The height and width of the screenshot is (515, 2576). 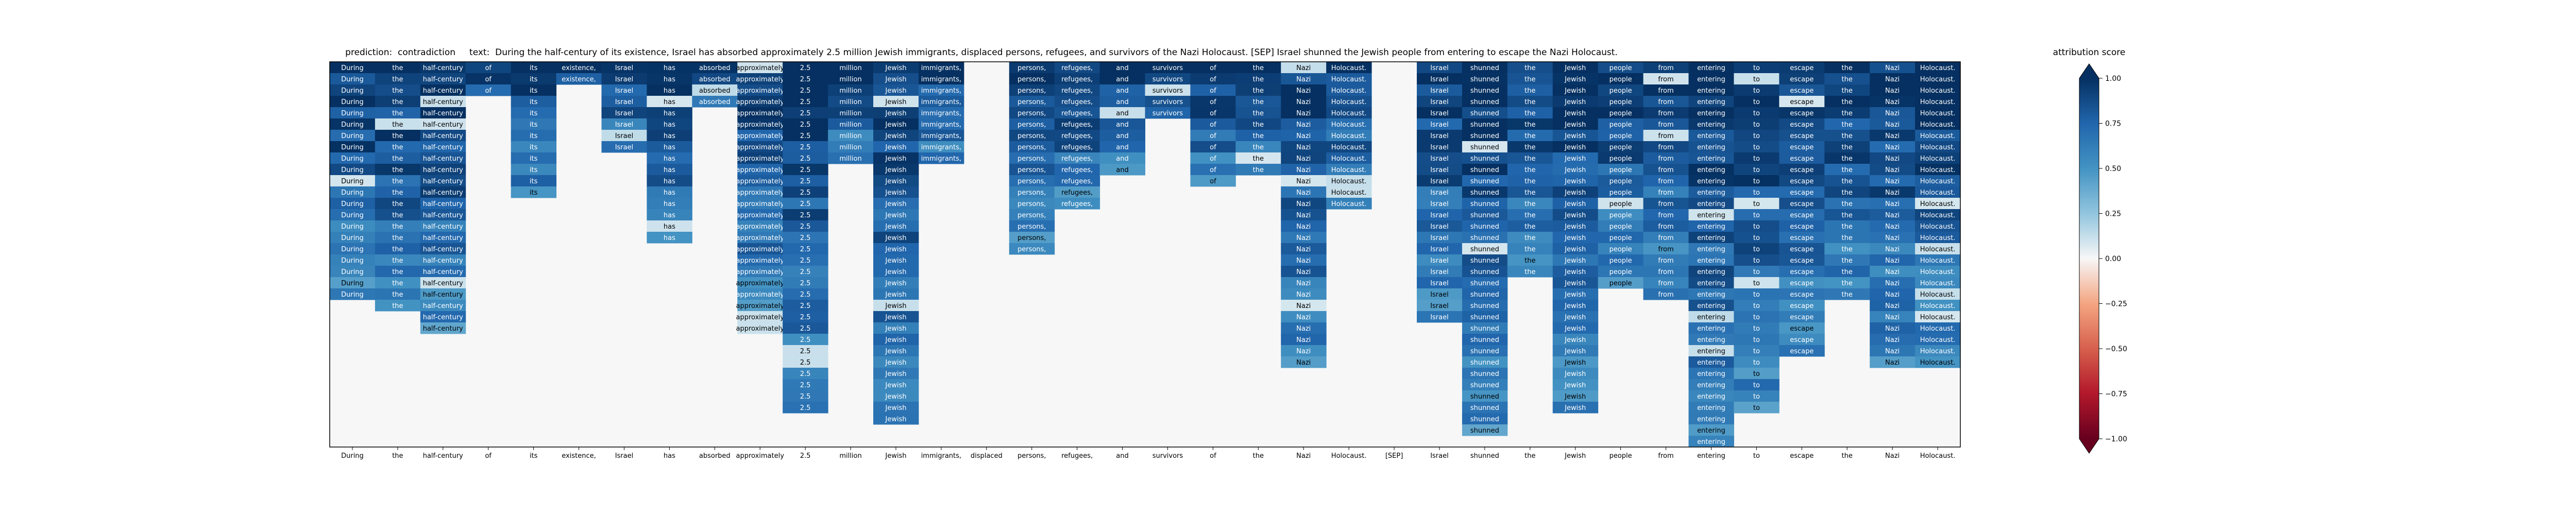 I want to click on heatmap-cell-label: from, so click(x=1665, y=136).